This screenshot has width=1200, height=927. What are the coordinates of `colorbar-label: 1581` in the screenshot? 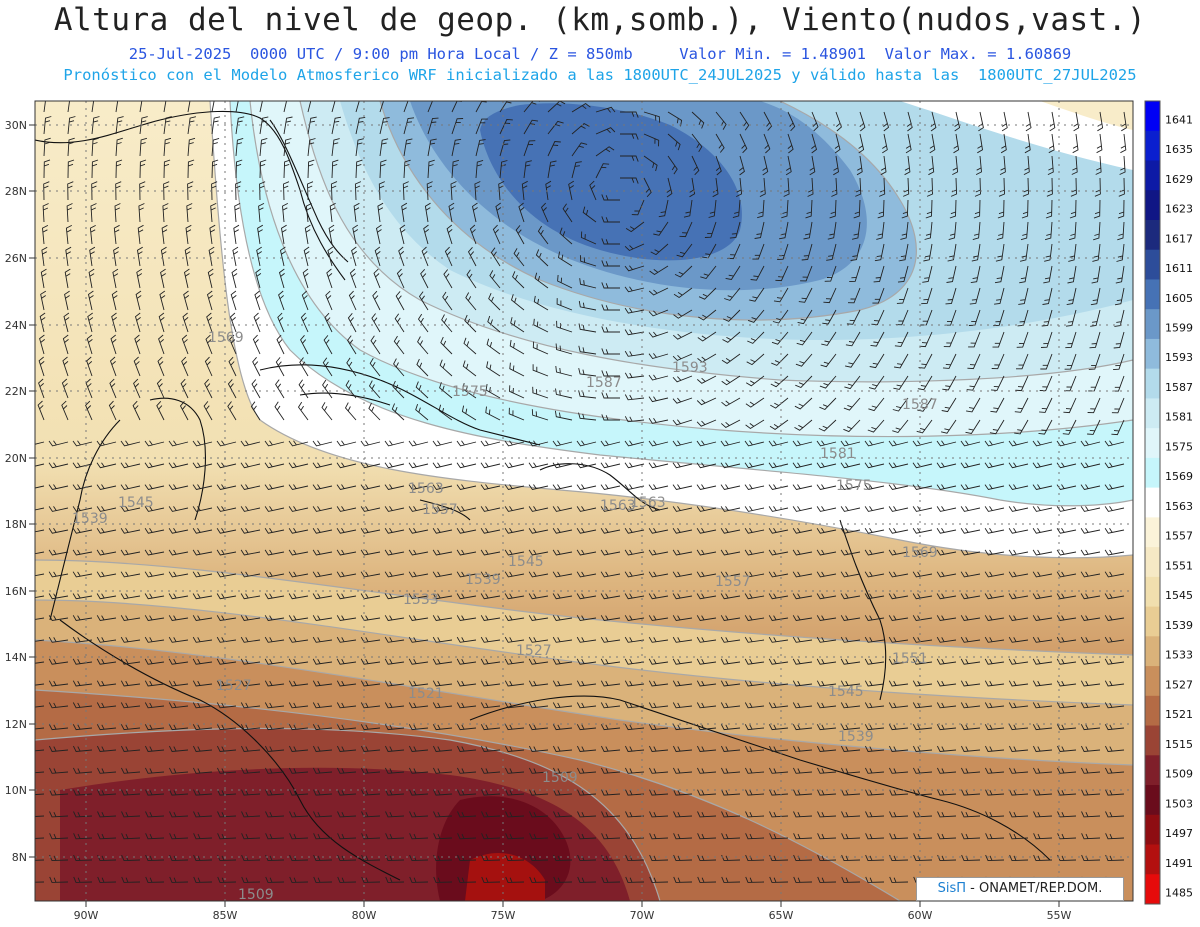 It's located at (1179, 417).